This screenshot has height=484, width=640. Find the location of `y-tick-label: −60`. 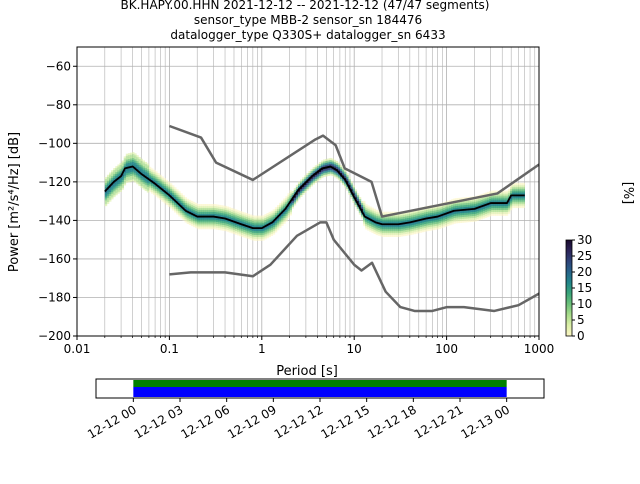

y-tick-label: −60 is located at coordinates (58, 66).